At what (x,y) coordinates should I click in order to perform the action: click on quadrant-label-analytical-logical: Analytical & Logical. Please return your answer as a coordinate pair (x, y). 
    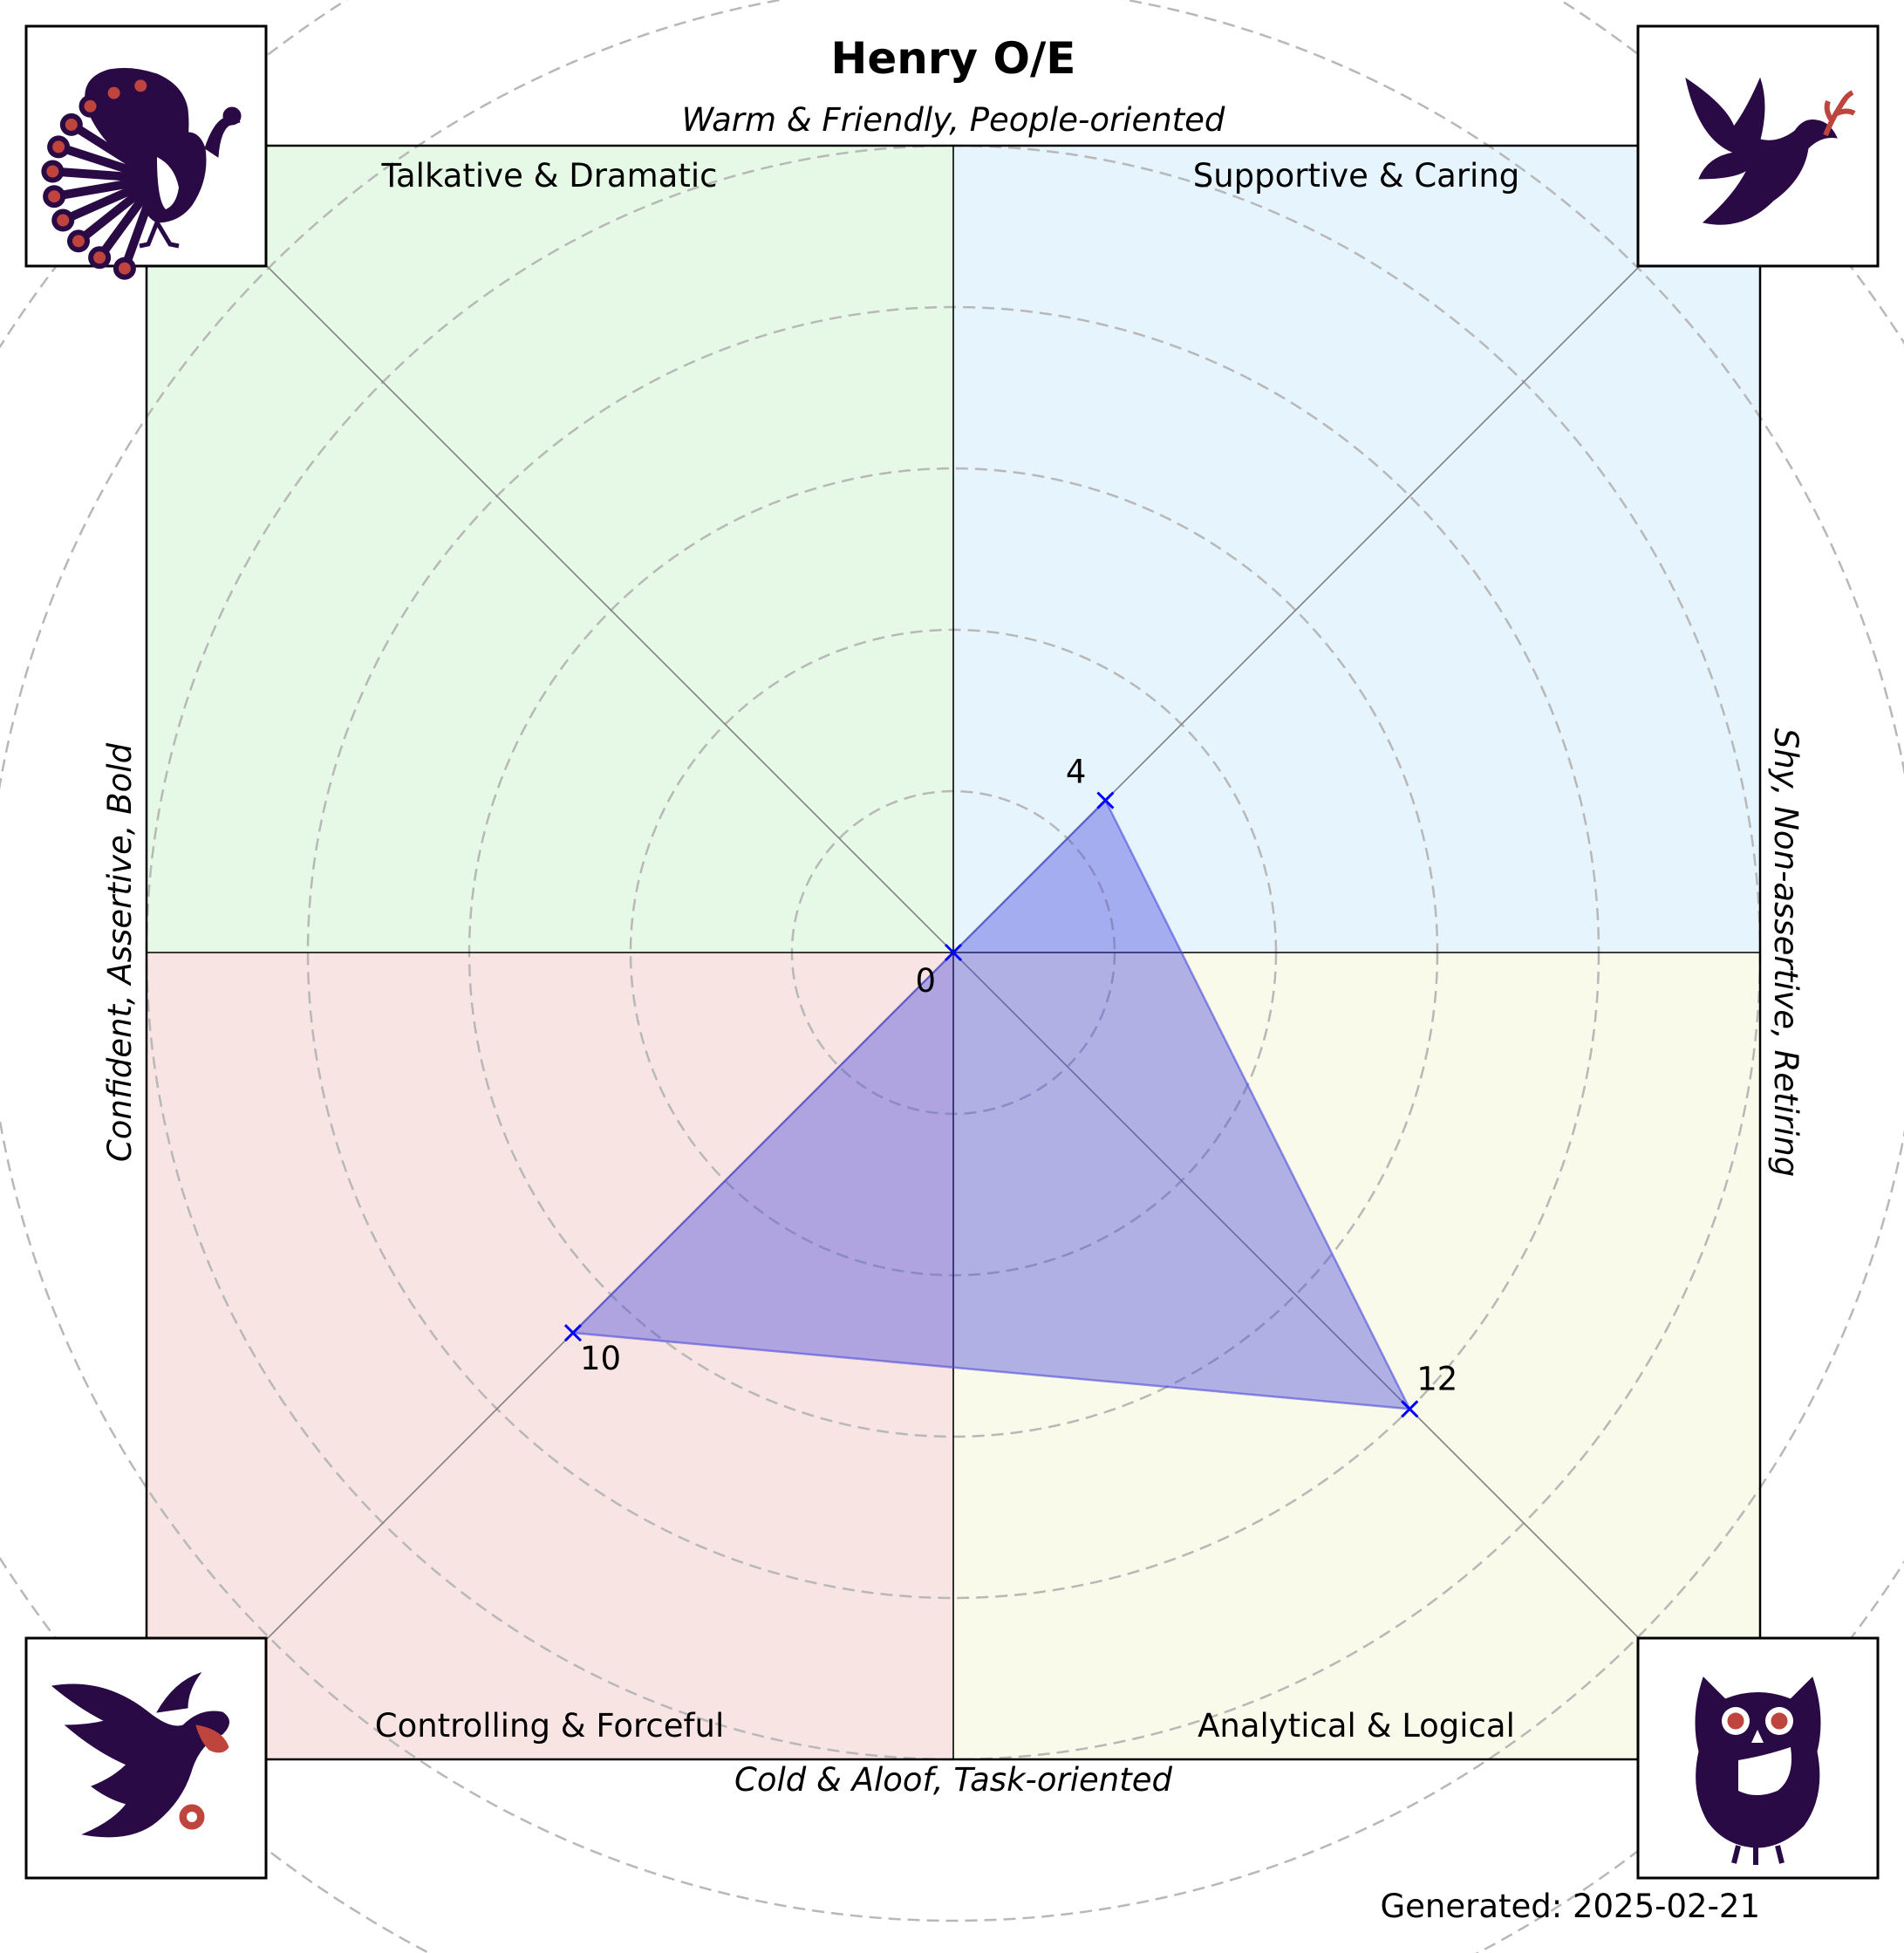
    Looking at the image, I should click on (1356, 1726).